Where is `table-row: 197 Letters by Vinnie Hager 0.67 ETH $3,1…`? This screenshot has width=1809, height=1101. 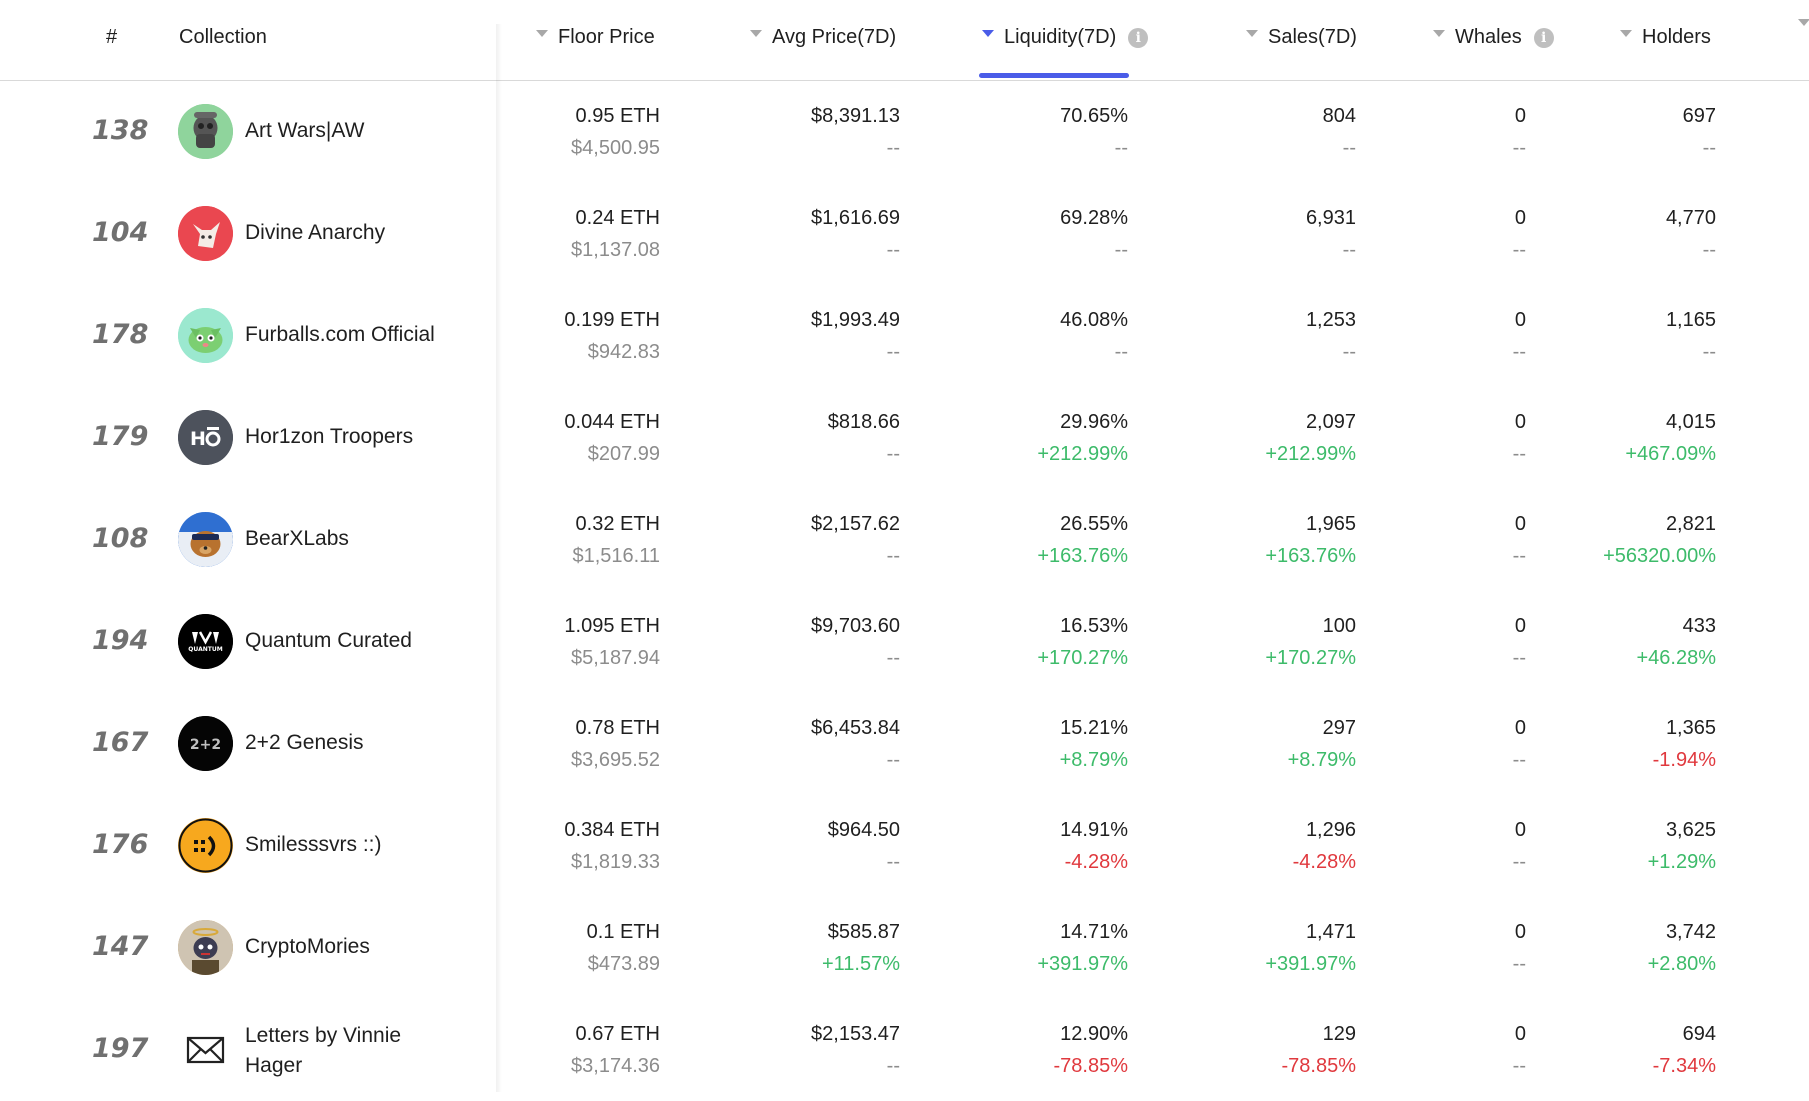
table-row: 197 Letters by Vinnie Hager 0.67 ETH $3,1… is located at coordinates (904, 1050).